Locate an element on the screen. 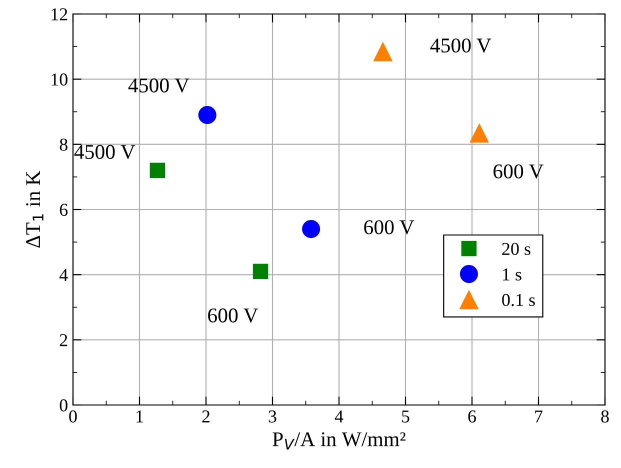 This screenshot has height=468, width=621. x-tick-label: 2 is located at coordinates (206, 416).